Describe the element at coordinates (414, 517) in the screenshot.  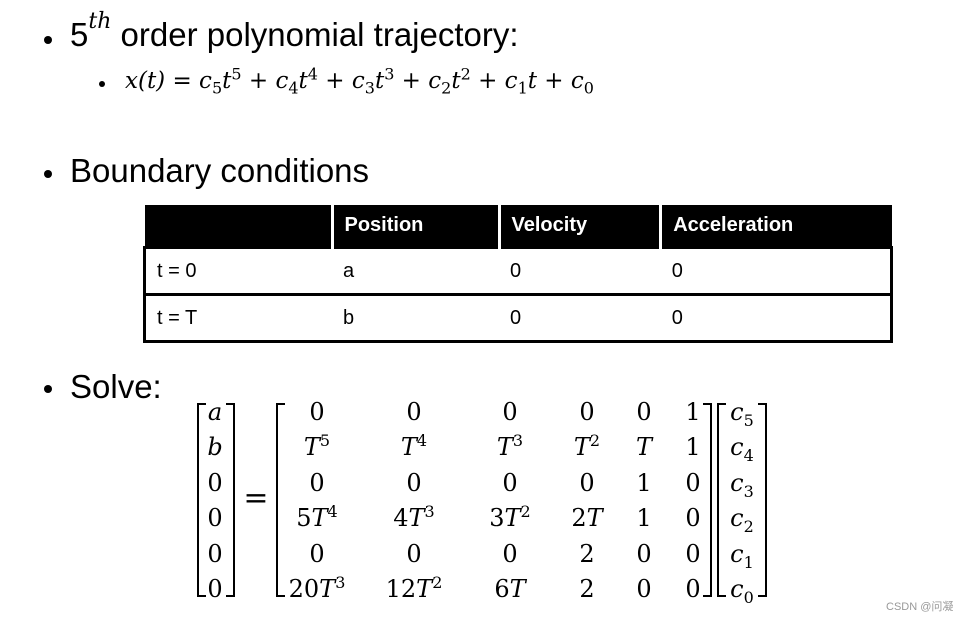
I see `matrix-entry: 4T3` at that location.